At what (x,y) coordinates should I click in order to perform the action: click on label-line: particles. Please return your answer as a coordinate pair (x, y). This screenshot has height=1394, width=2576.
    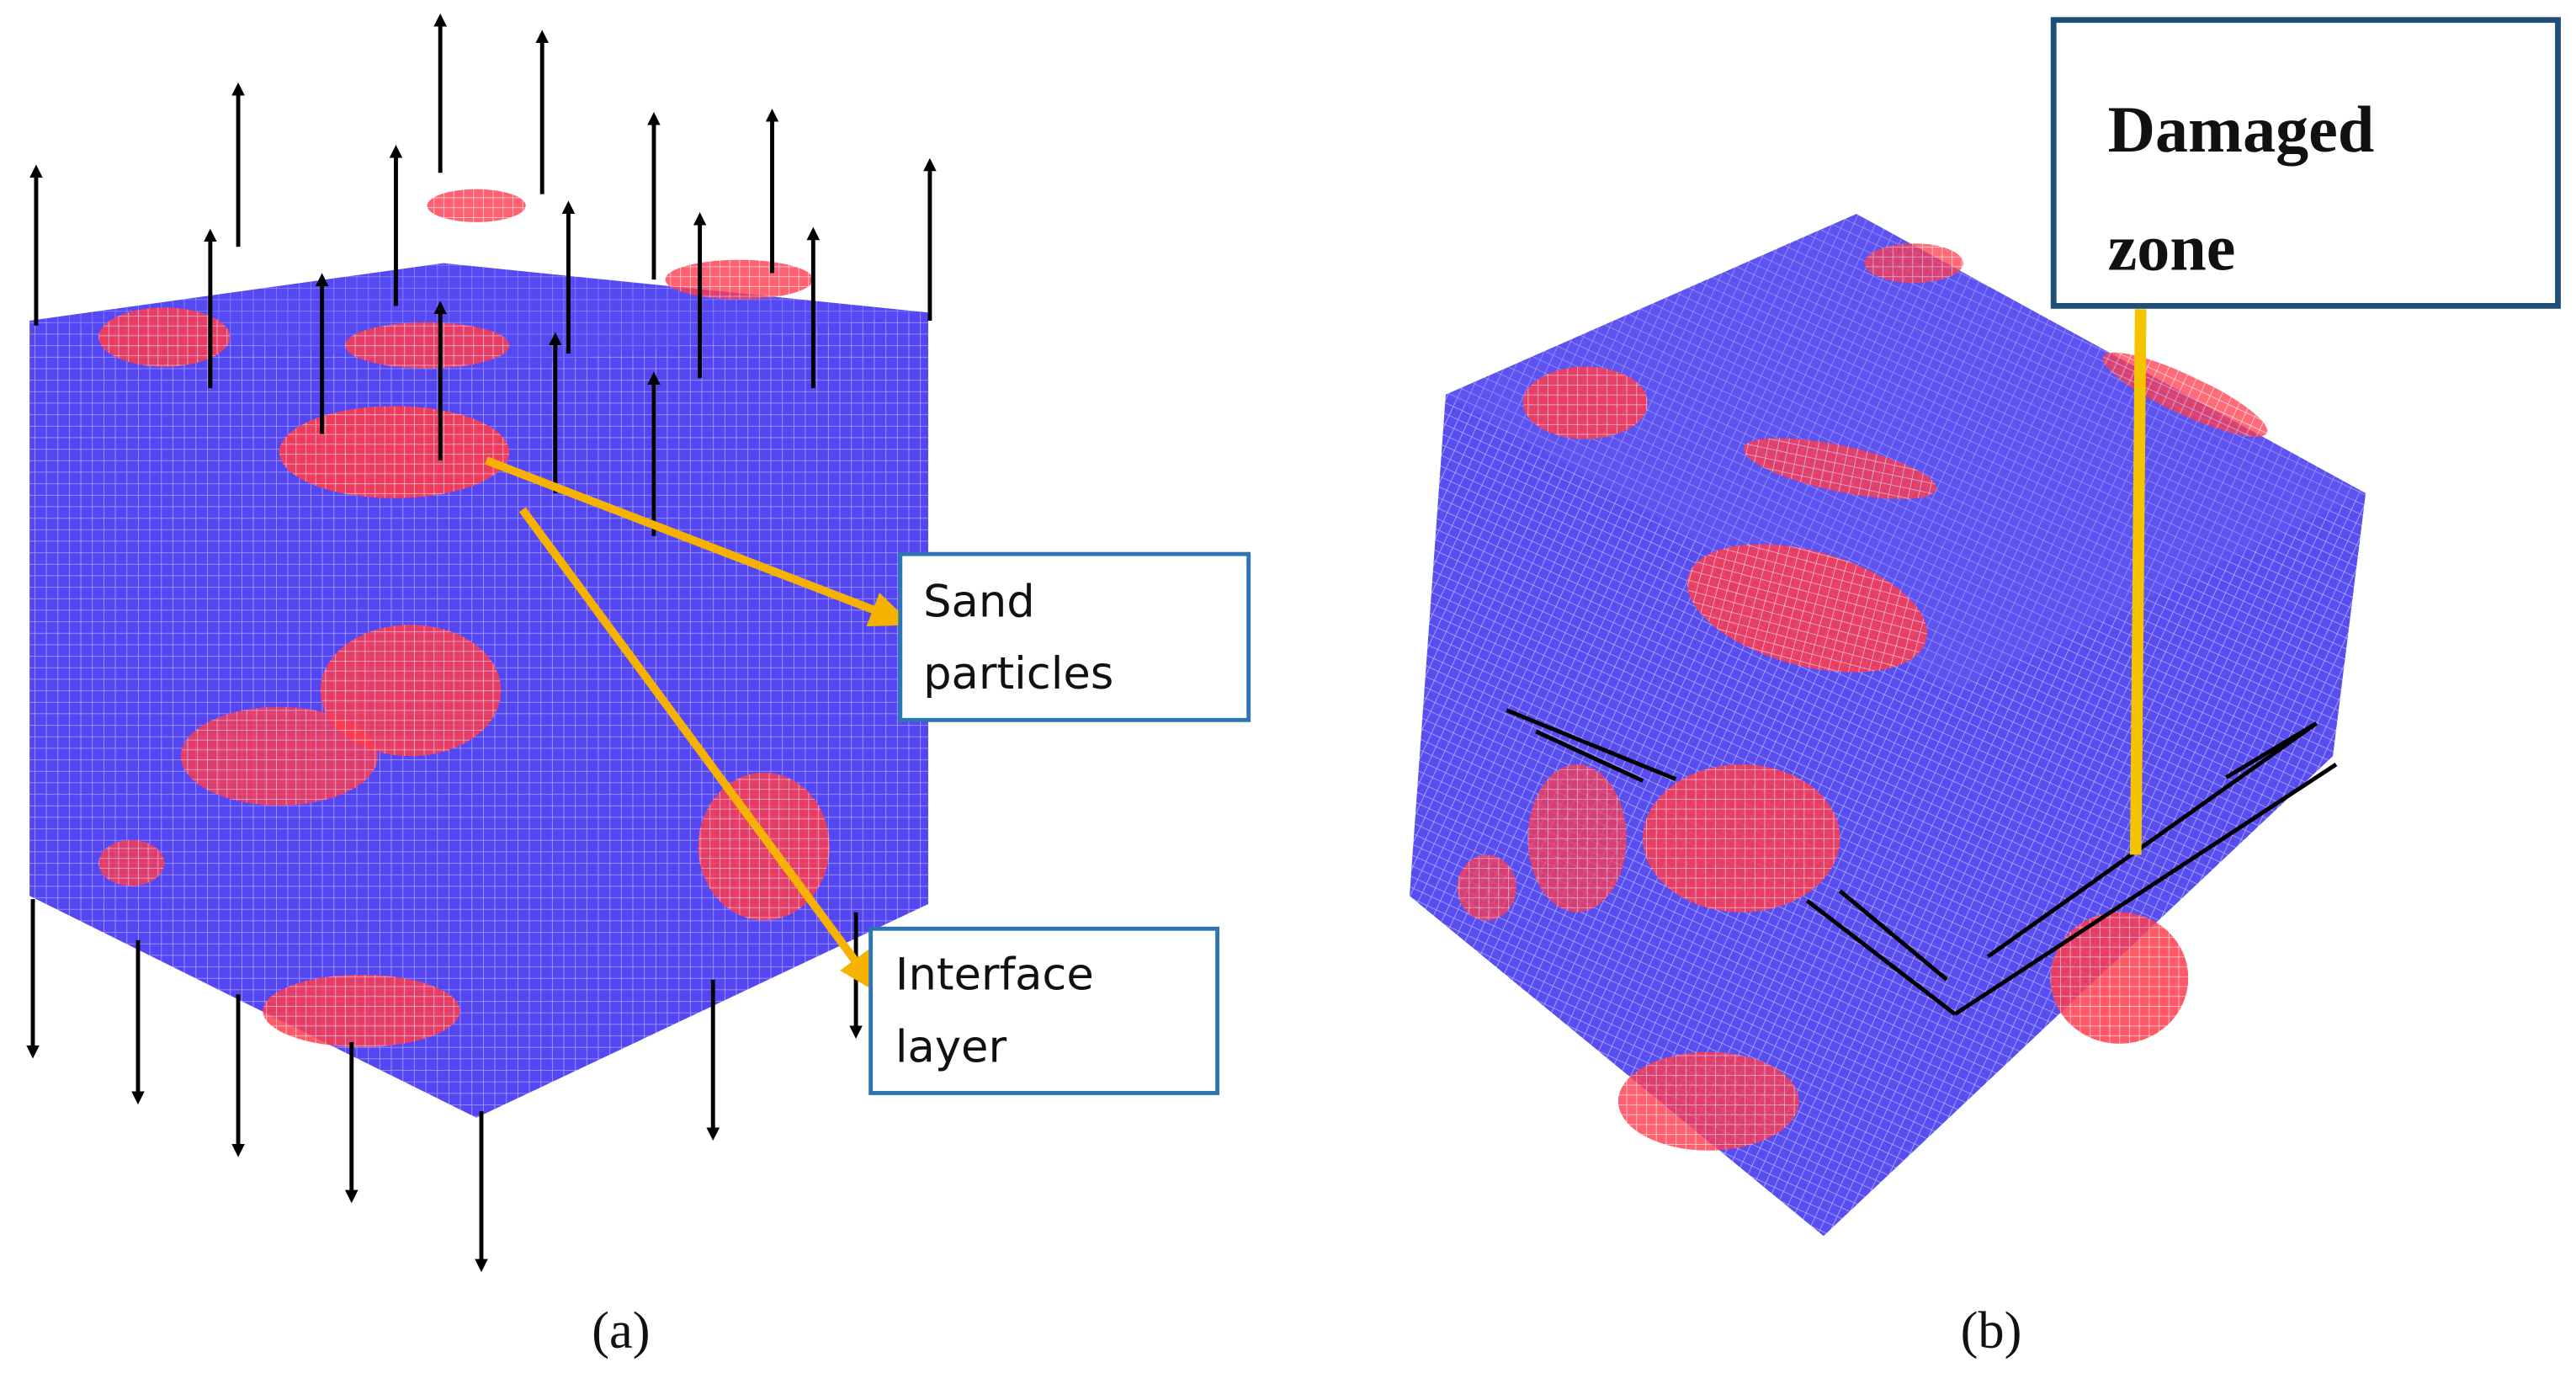
    Looking at the image, I should click on (1018, 674).